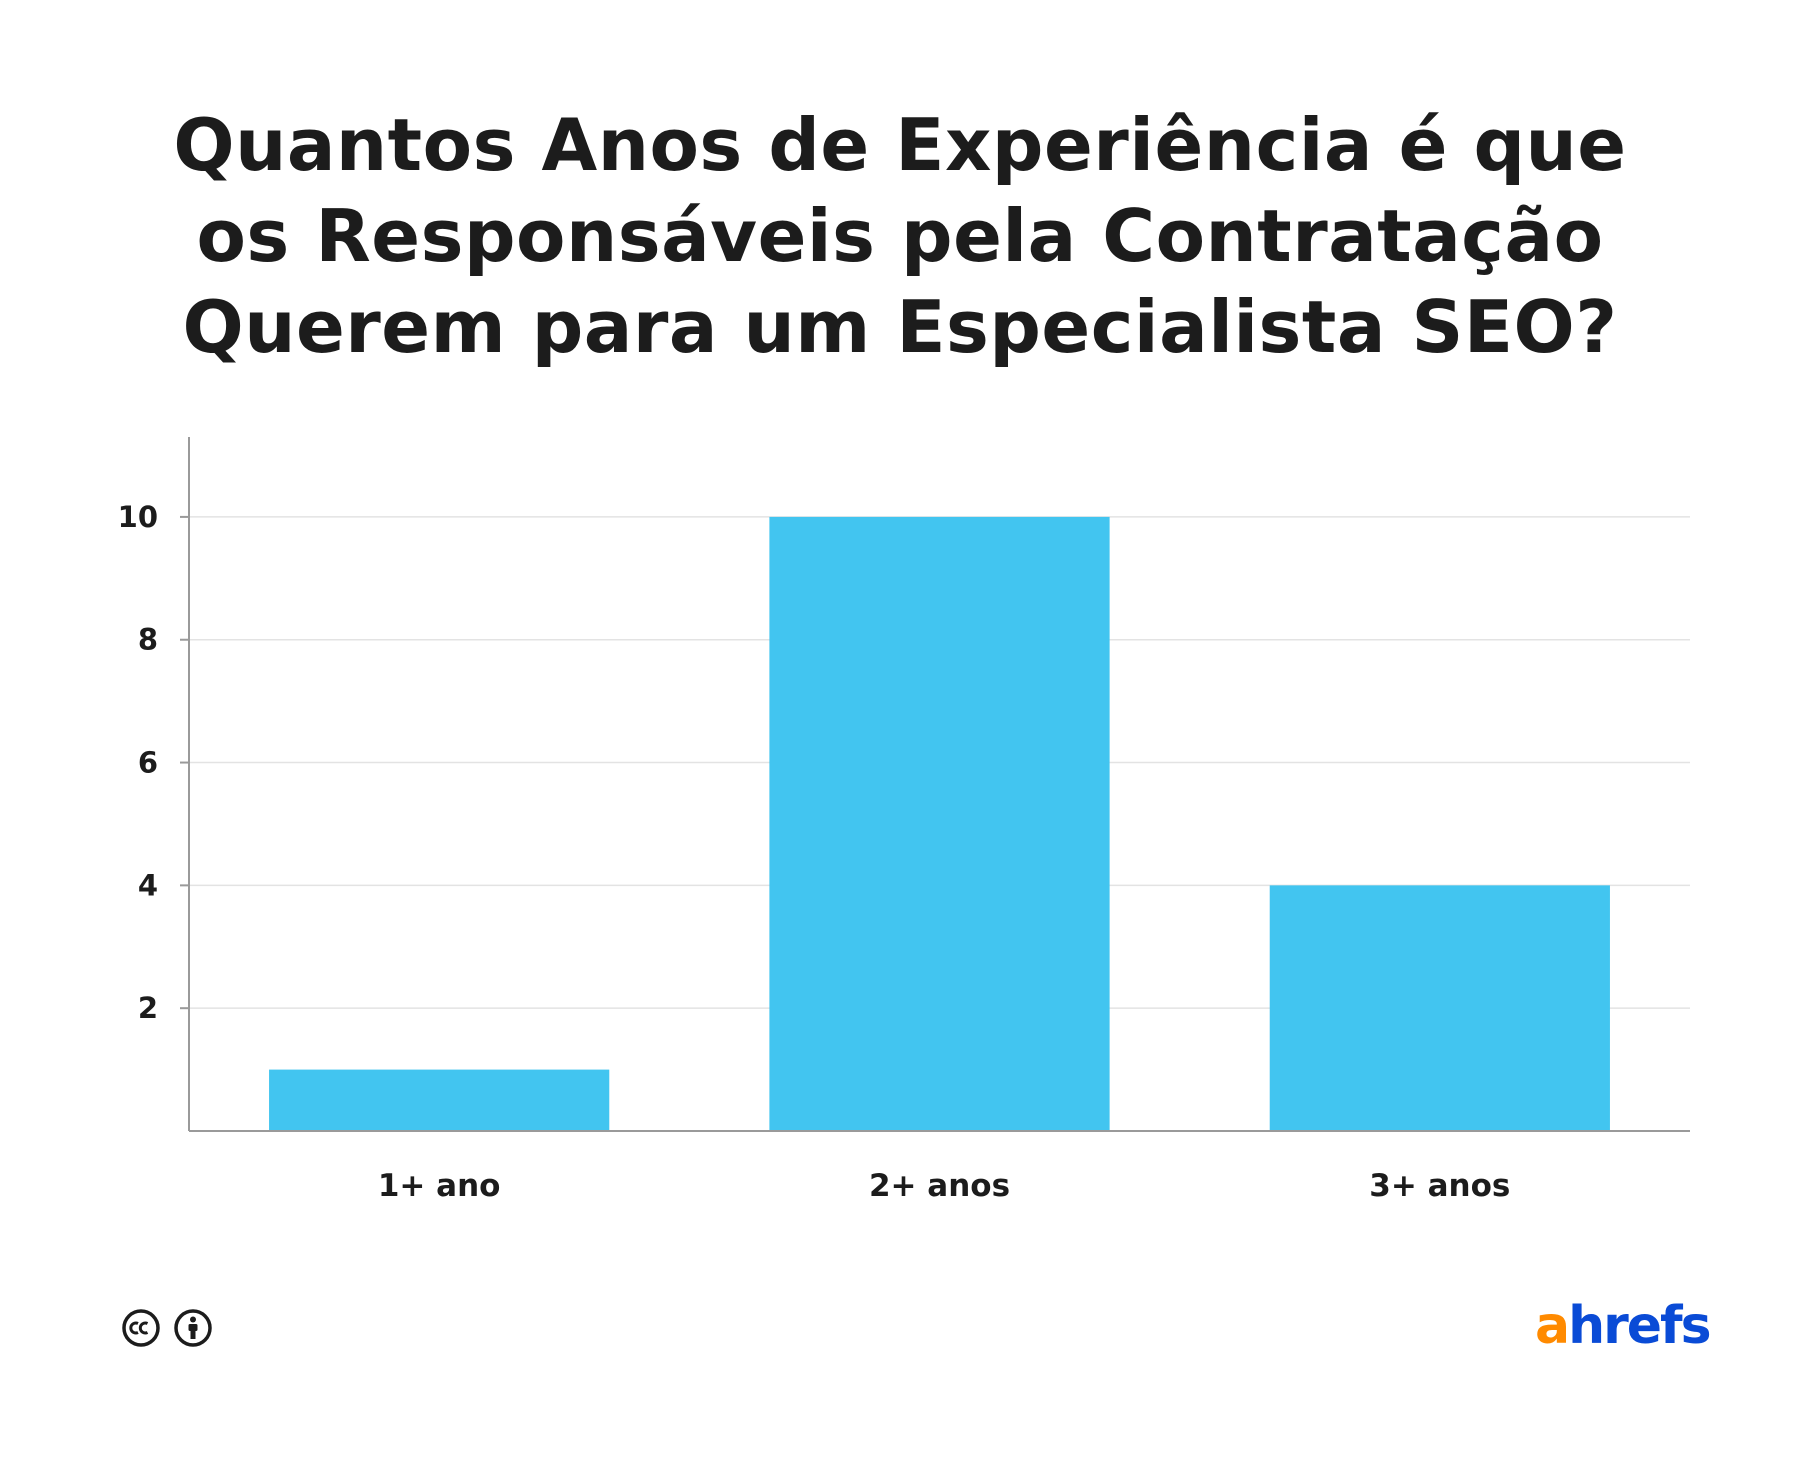 The image size is (1801, 1459). Describe the element at coordinates (141, 1330) in the screenshot. I see `cc-icon` at that location.